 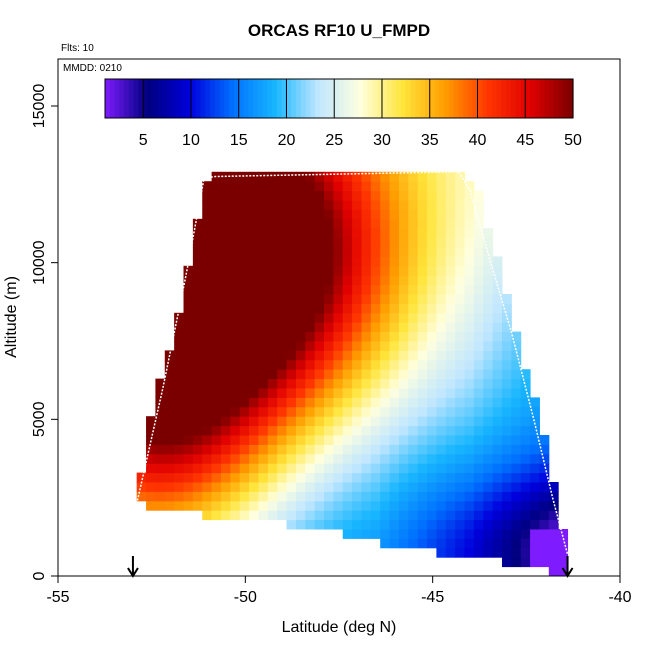 What do you see at coordinates (245, 597) in the screenshot?
I see `x-tick-label: -50` at bounding box center [245, 597].